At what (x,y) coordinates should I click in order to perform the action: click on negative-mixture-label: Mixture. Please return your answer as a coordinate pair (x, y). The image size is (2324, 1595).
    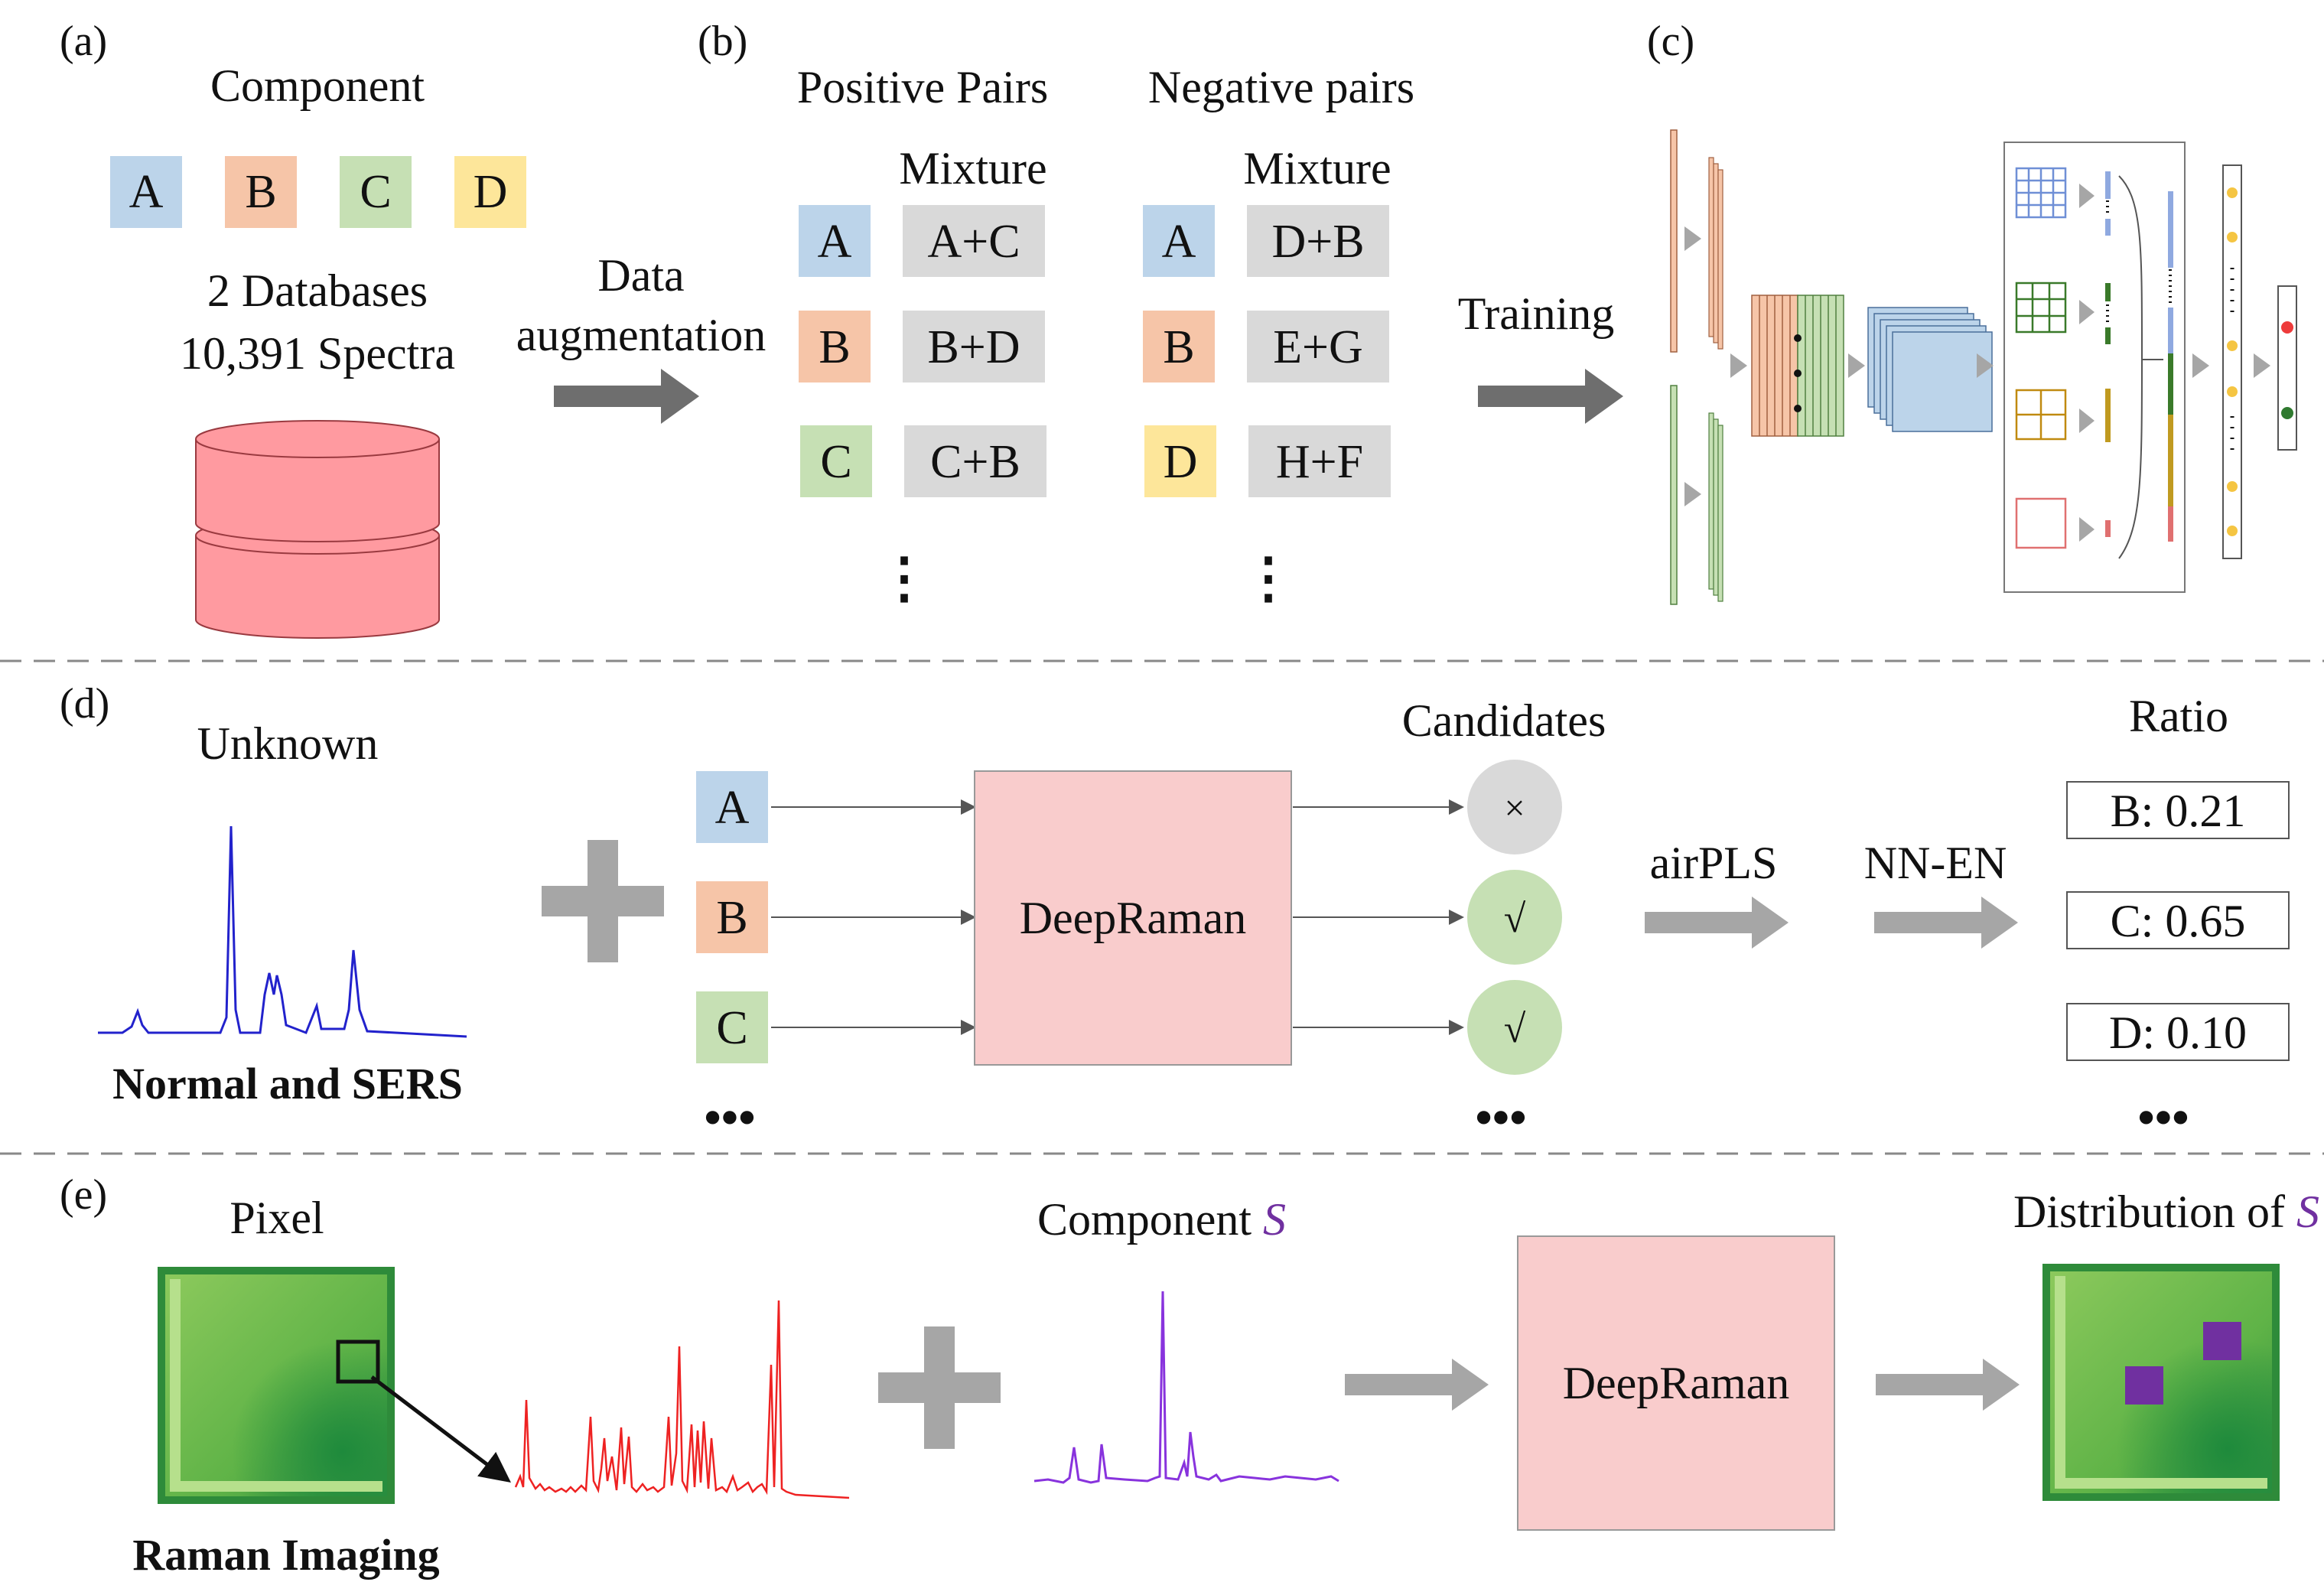
    Looking at the image, I should click on (1317, 168).